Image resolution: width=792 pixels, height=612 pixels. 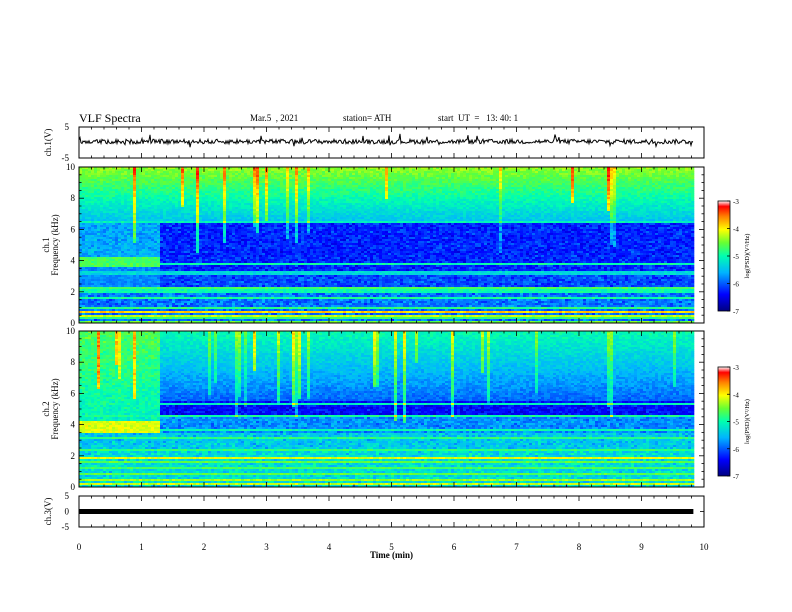 I want to click on x-tick-label: 6, so click(x=454, y=547).